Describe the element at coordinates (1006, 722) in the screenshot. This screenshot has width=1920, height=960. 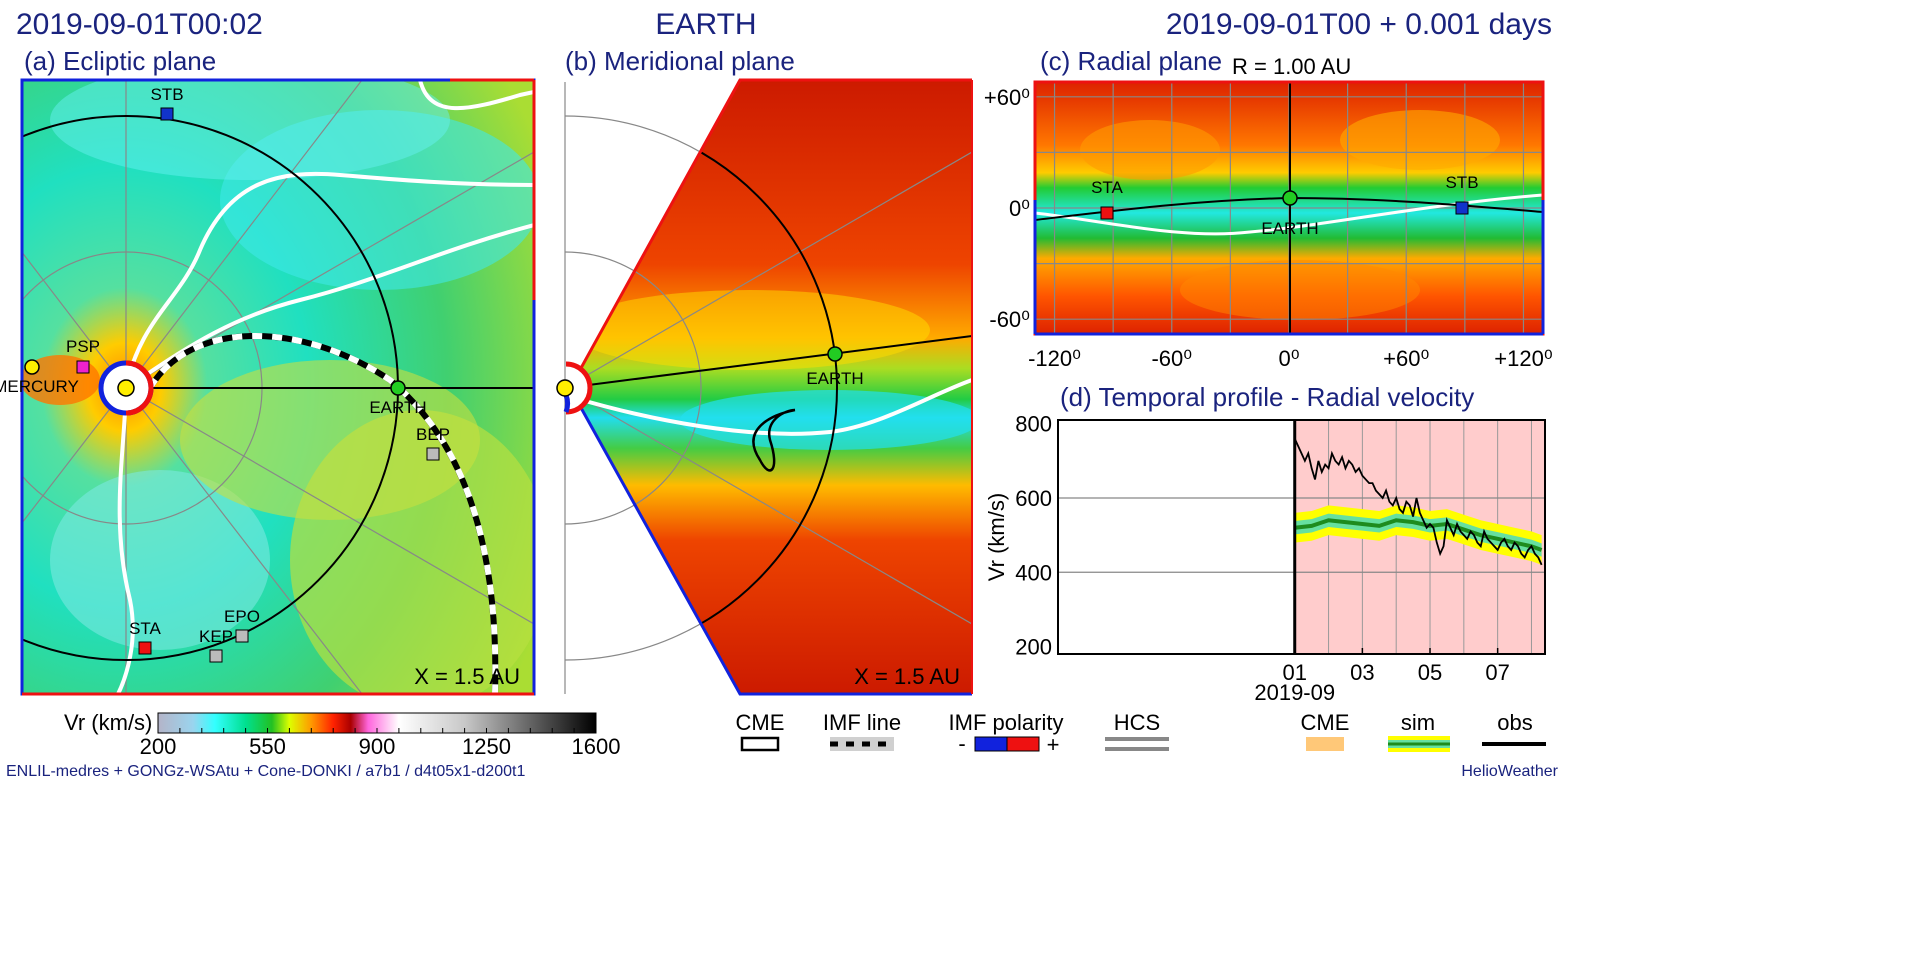
I see `legend-imf-polarity-label: IMF polarity` at that location.